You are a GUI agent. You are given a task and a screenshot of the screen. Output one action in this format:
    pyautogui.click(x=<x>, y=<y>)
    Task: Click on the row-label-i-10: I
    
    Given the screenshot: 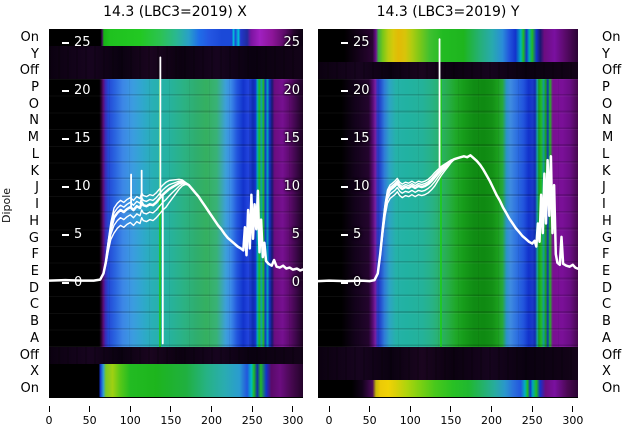 What is the action you would take?
    pyautogui.click(x=604, y=205)
    